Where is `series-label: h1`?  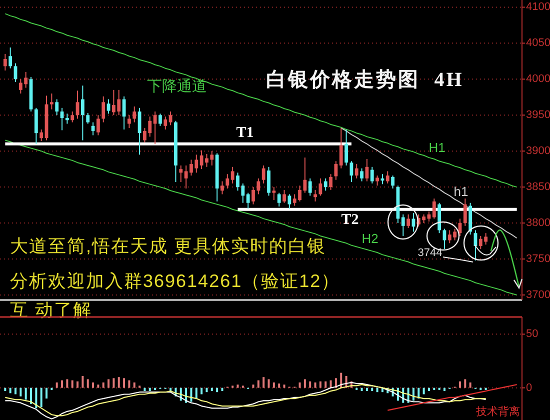 series-label: h1 is located at coordinates (461, 191).